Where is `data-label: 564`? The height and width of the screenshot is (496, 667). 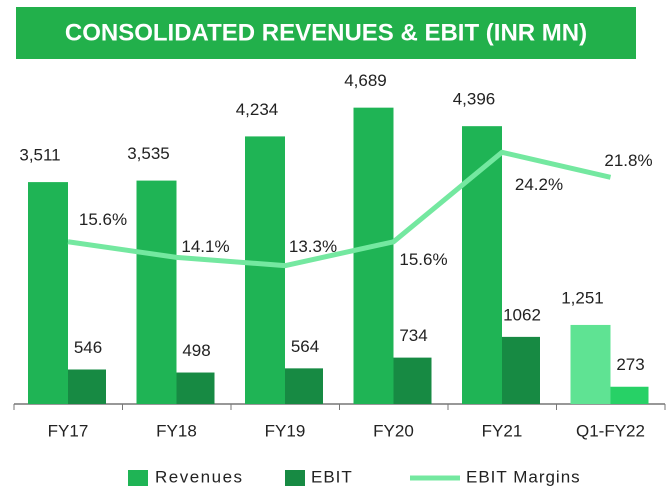 data-label: 564 is located at coordinates (305, 346).